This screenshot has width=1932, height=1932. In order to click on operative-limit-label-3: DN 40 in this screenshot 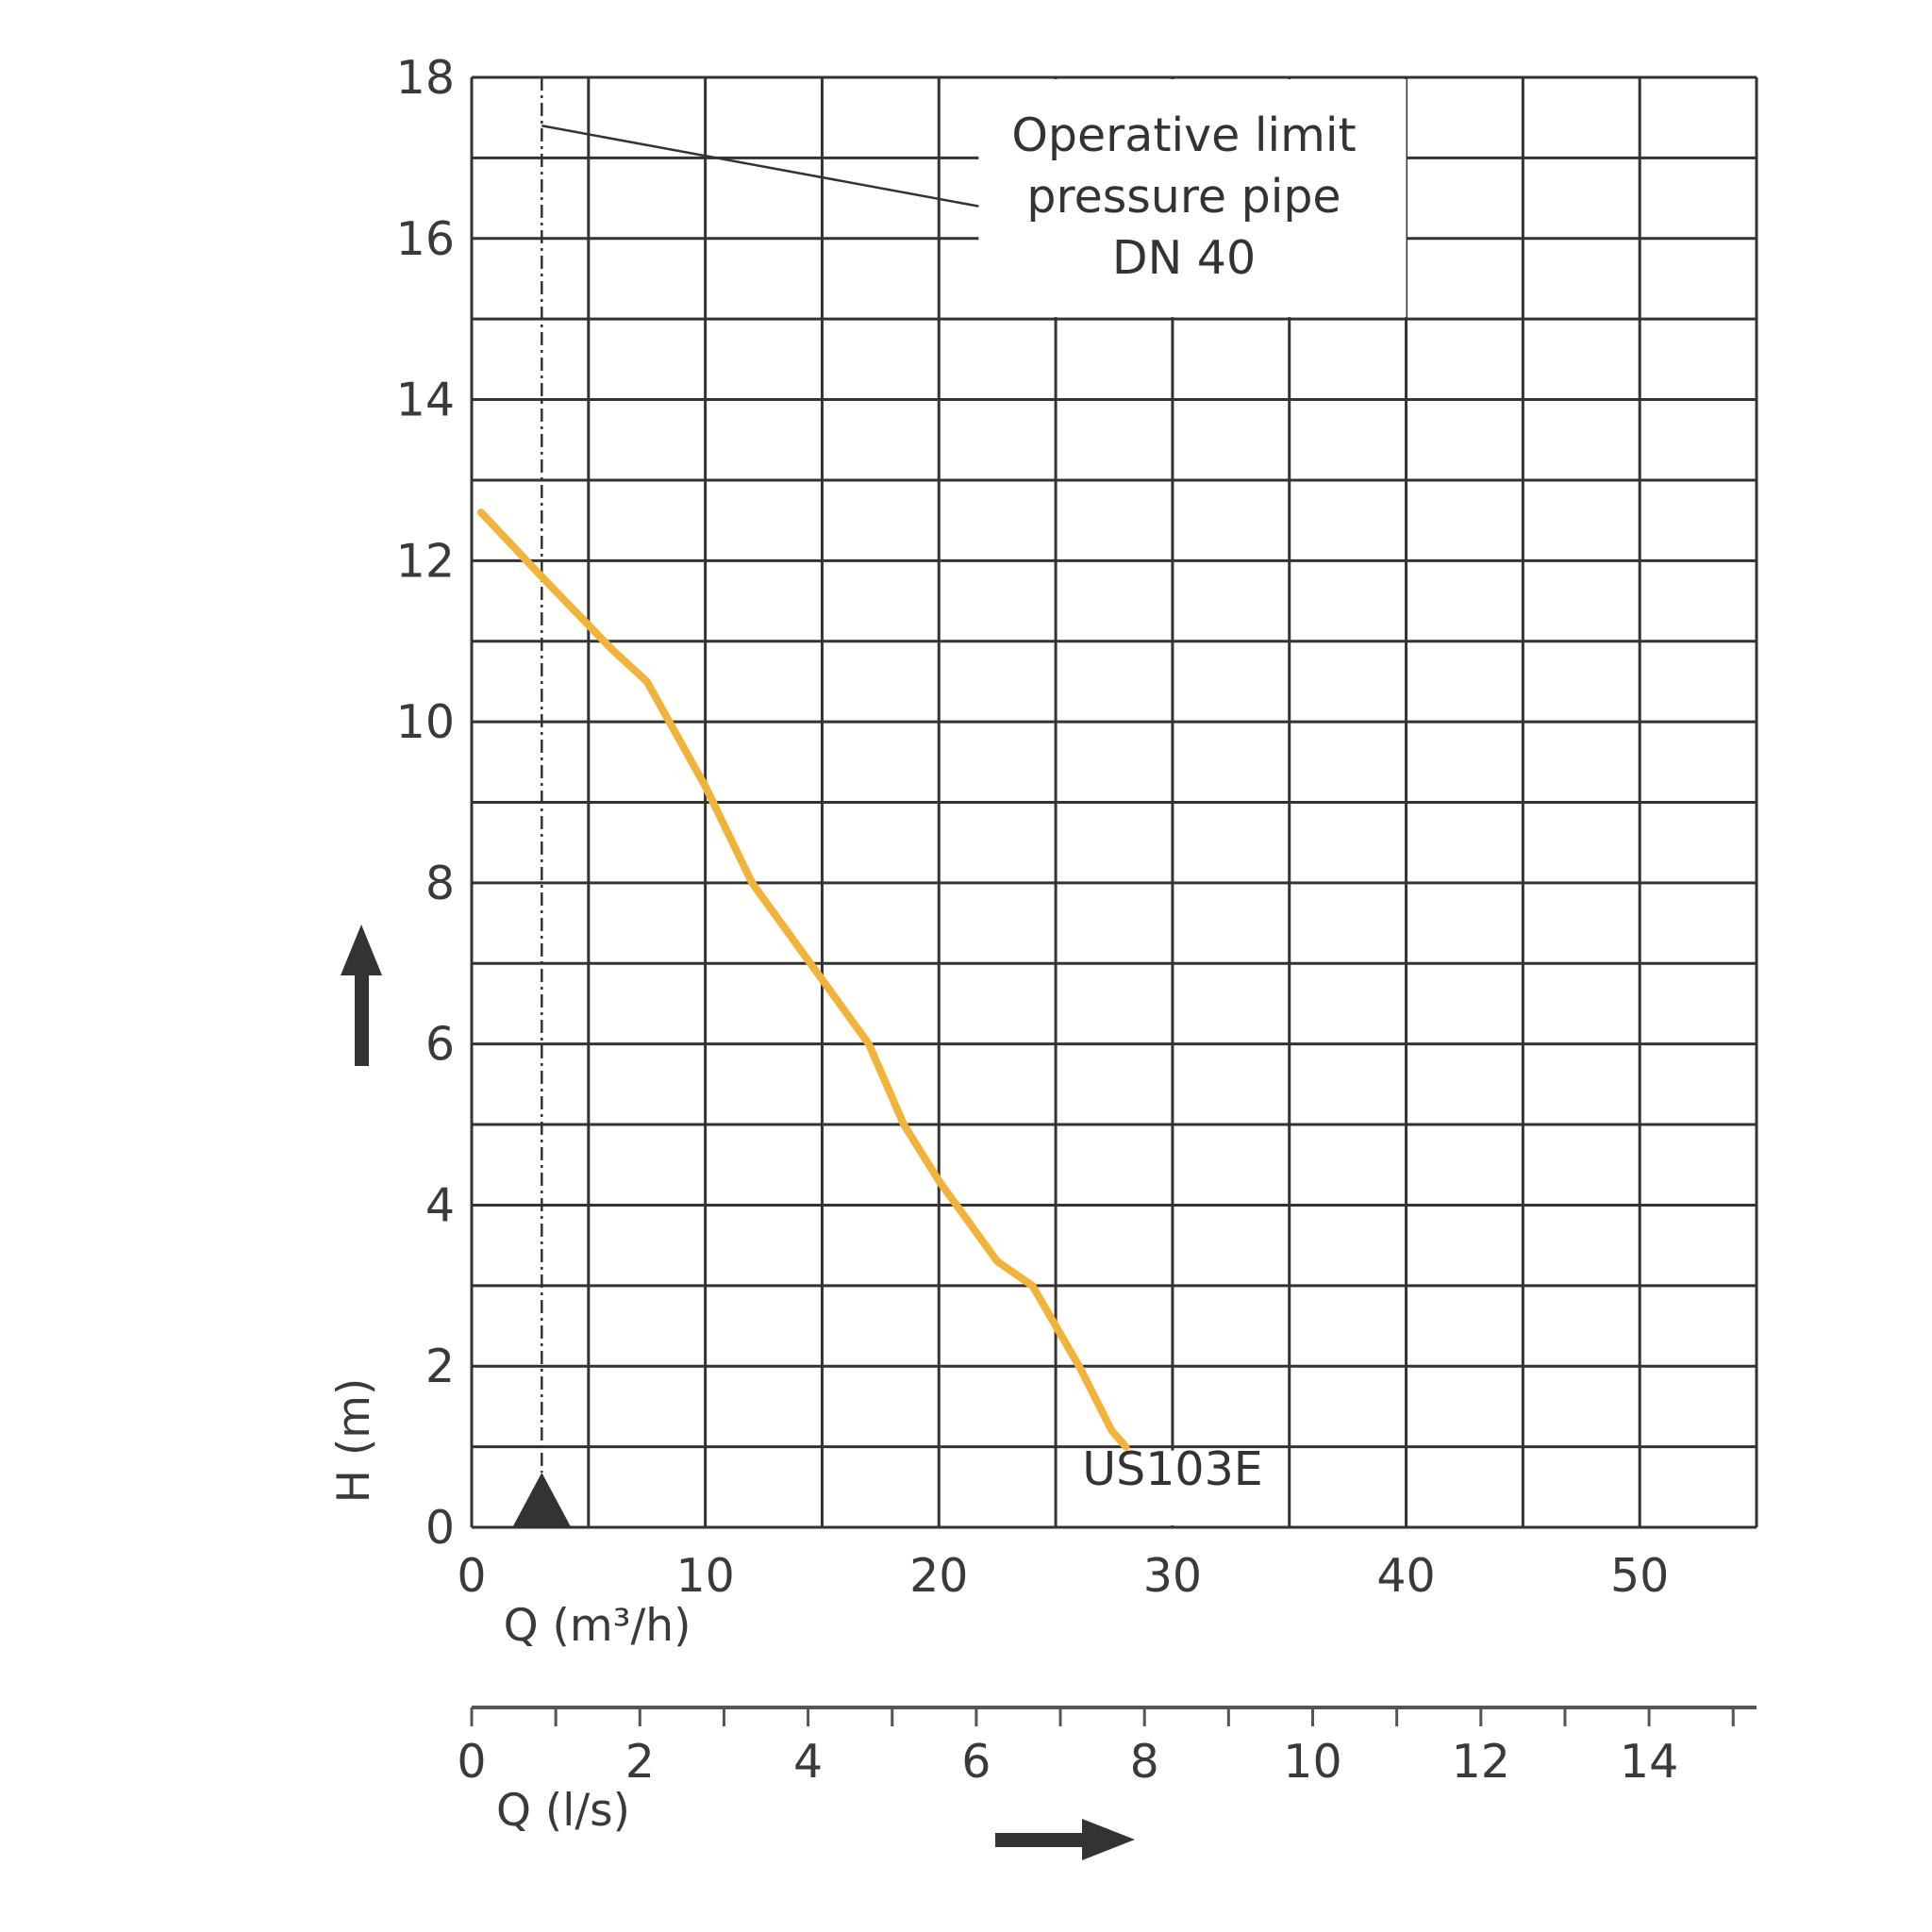, I will do `click(1184, 258)`.